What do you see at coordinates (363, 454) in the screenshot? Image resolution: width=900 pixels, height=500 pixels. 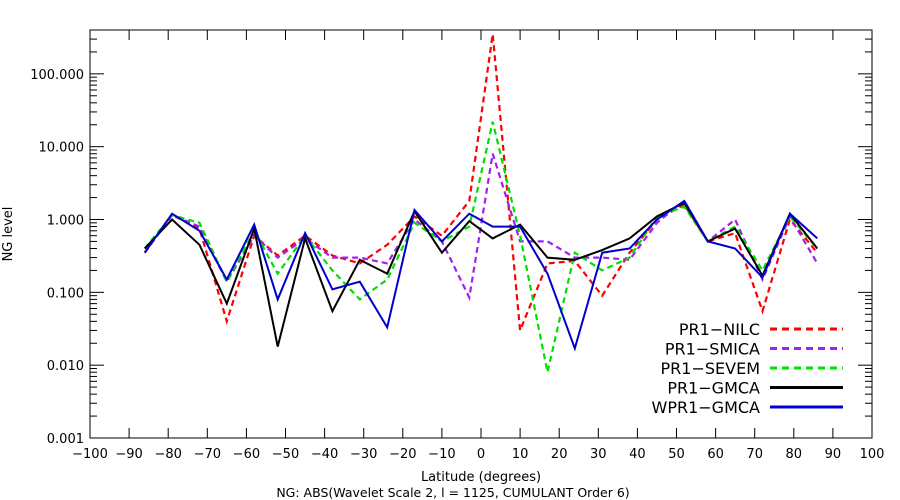 I see `x-tick-label: −30` at bounding box center [363, 454].